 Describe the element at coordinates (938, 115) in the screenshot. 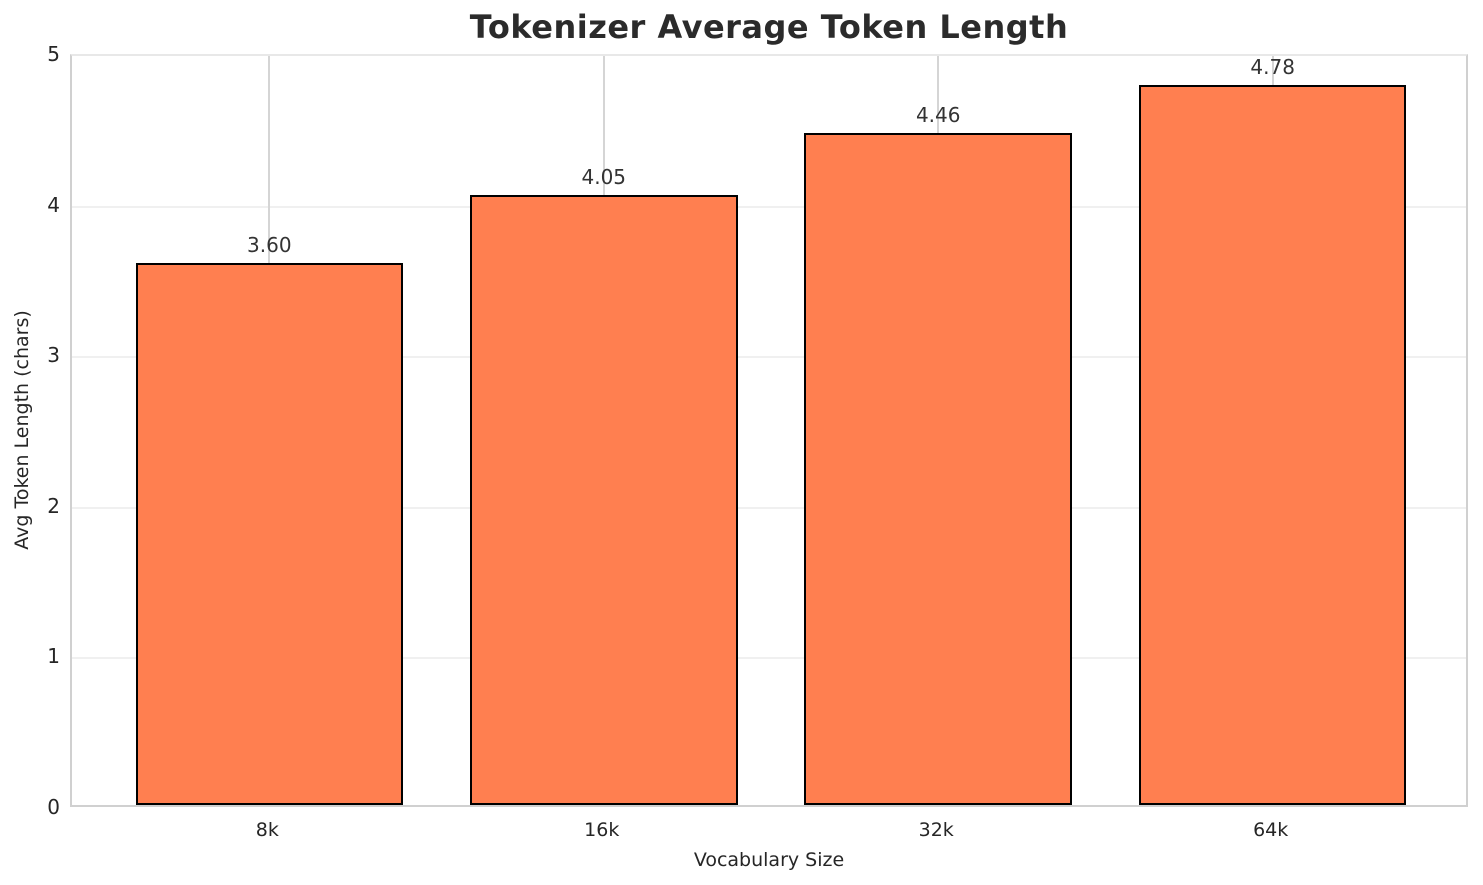

I see `bar-value-label: 4.46` at that location.